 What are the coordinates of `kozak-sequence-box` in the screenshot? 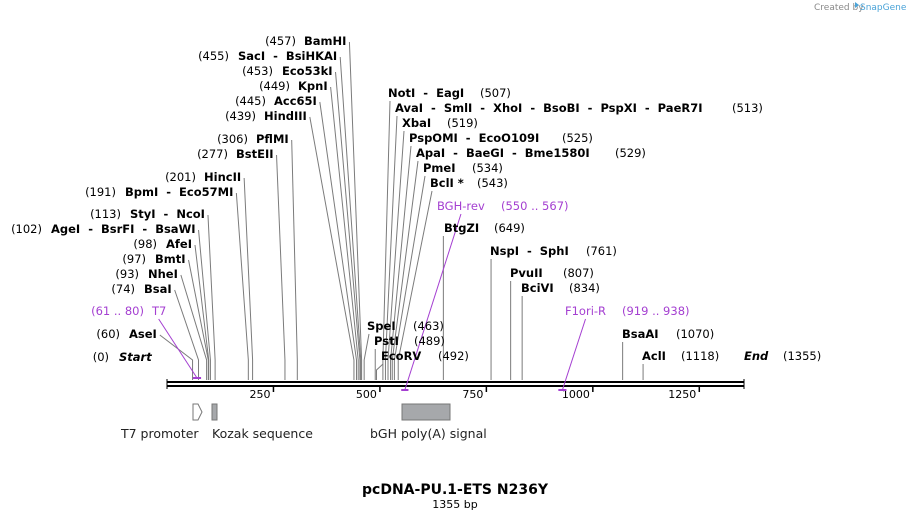 It's located at (214, 412).